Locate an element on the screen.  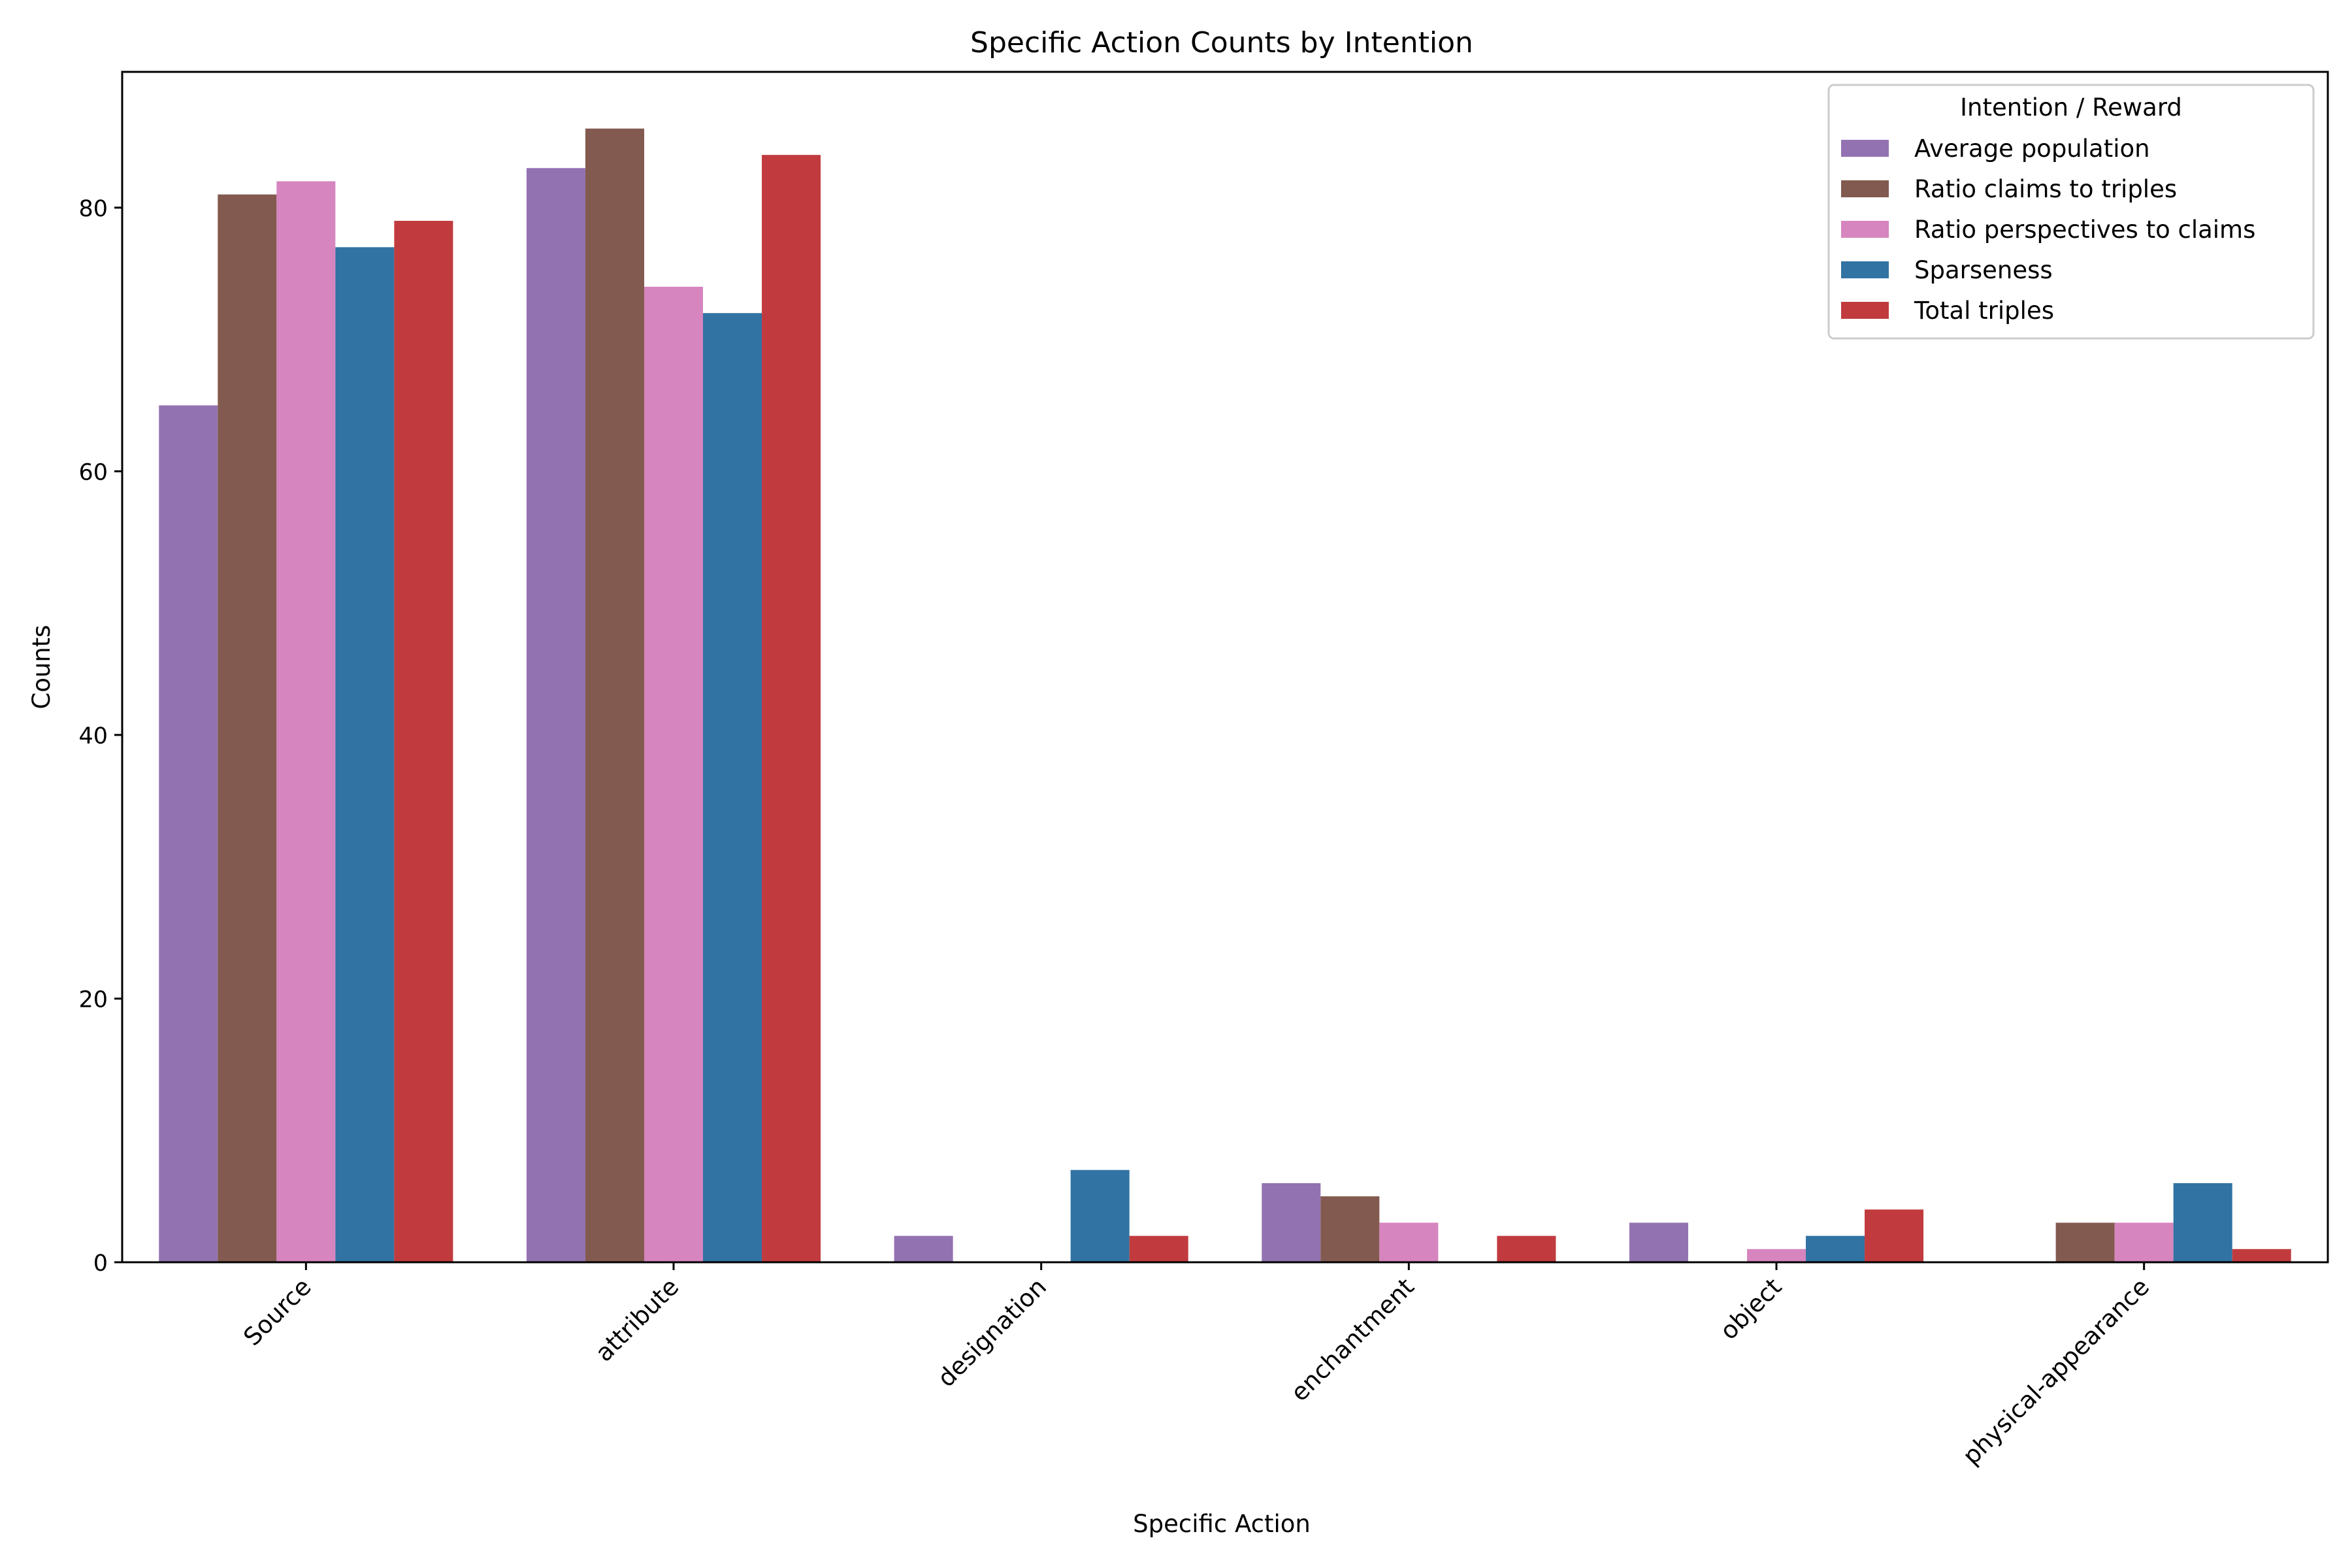
x-tick-label: attribute is located at coordinates (637, 1320).